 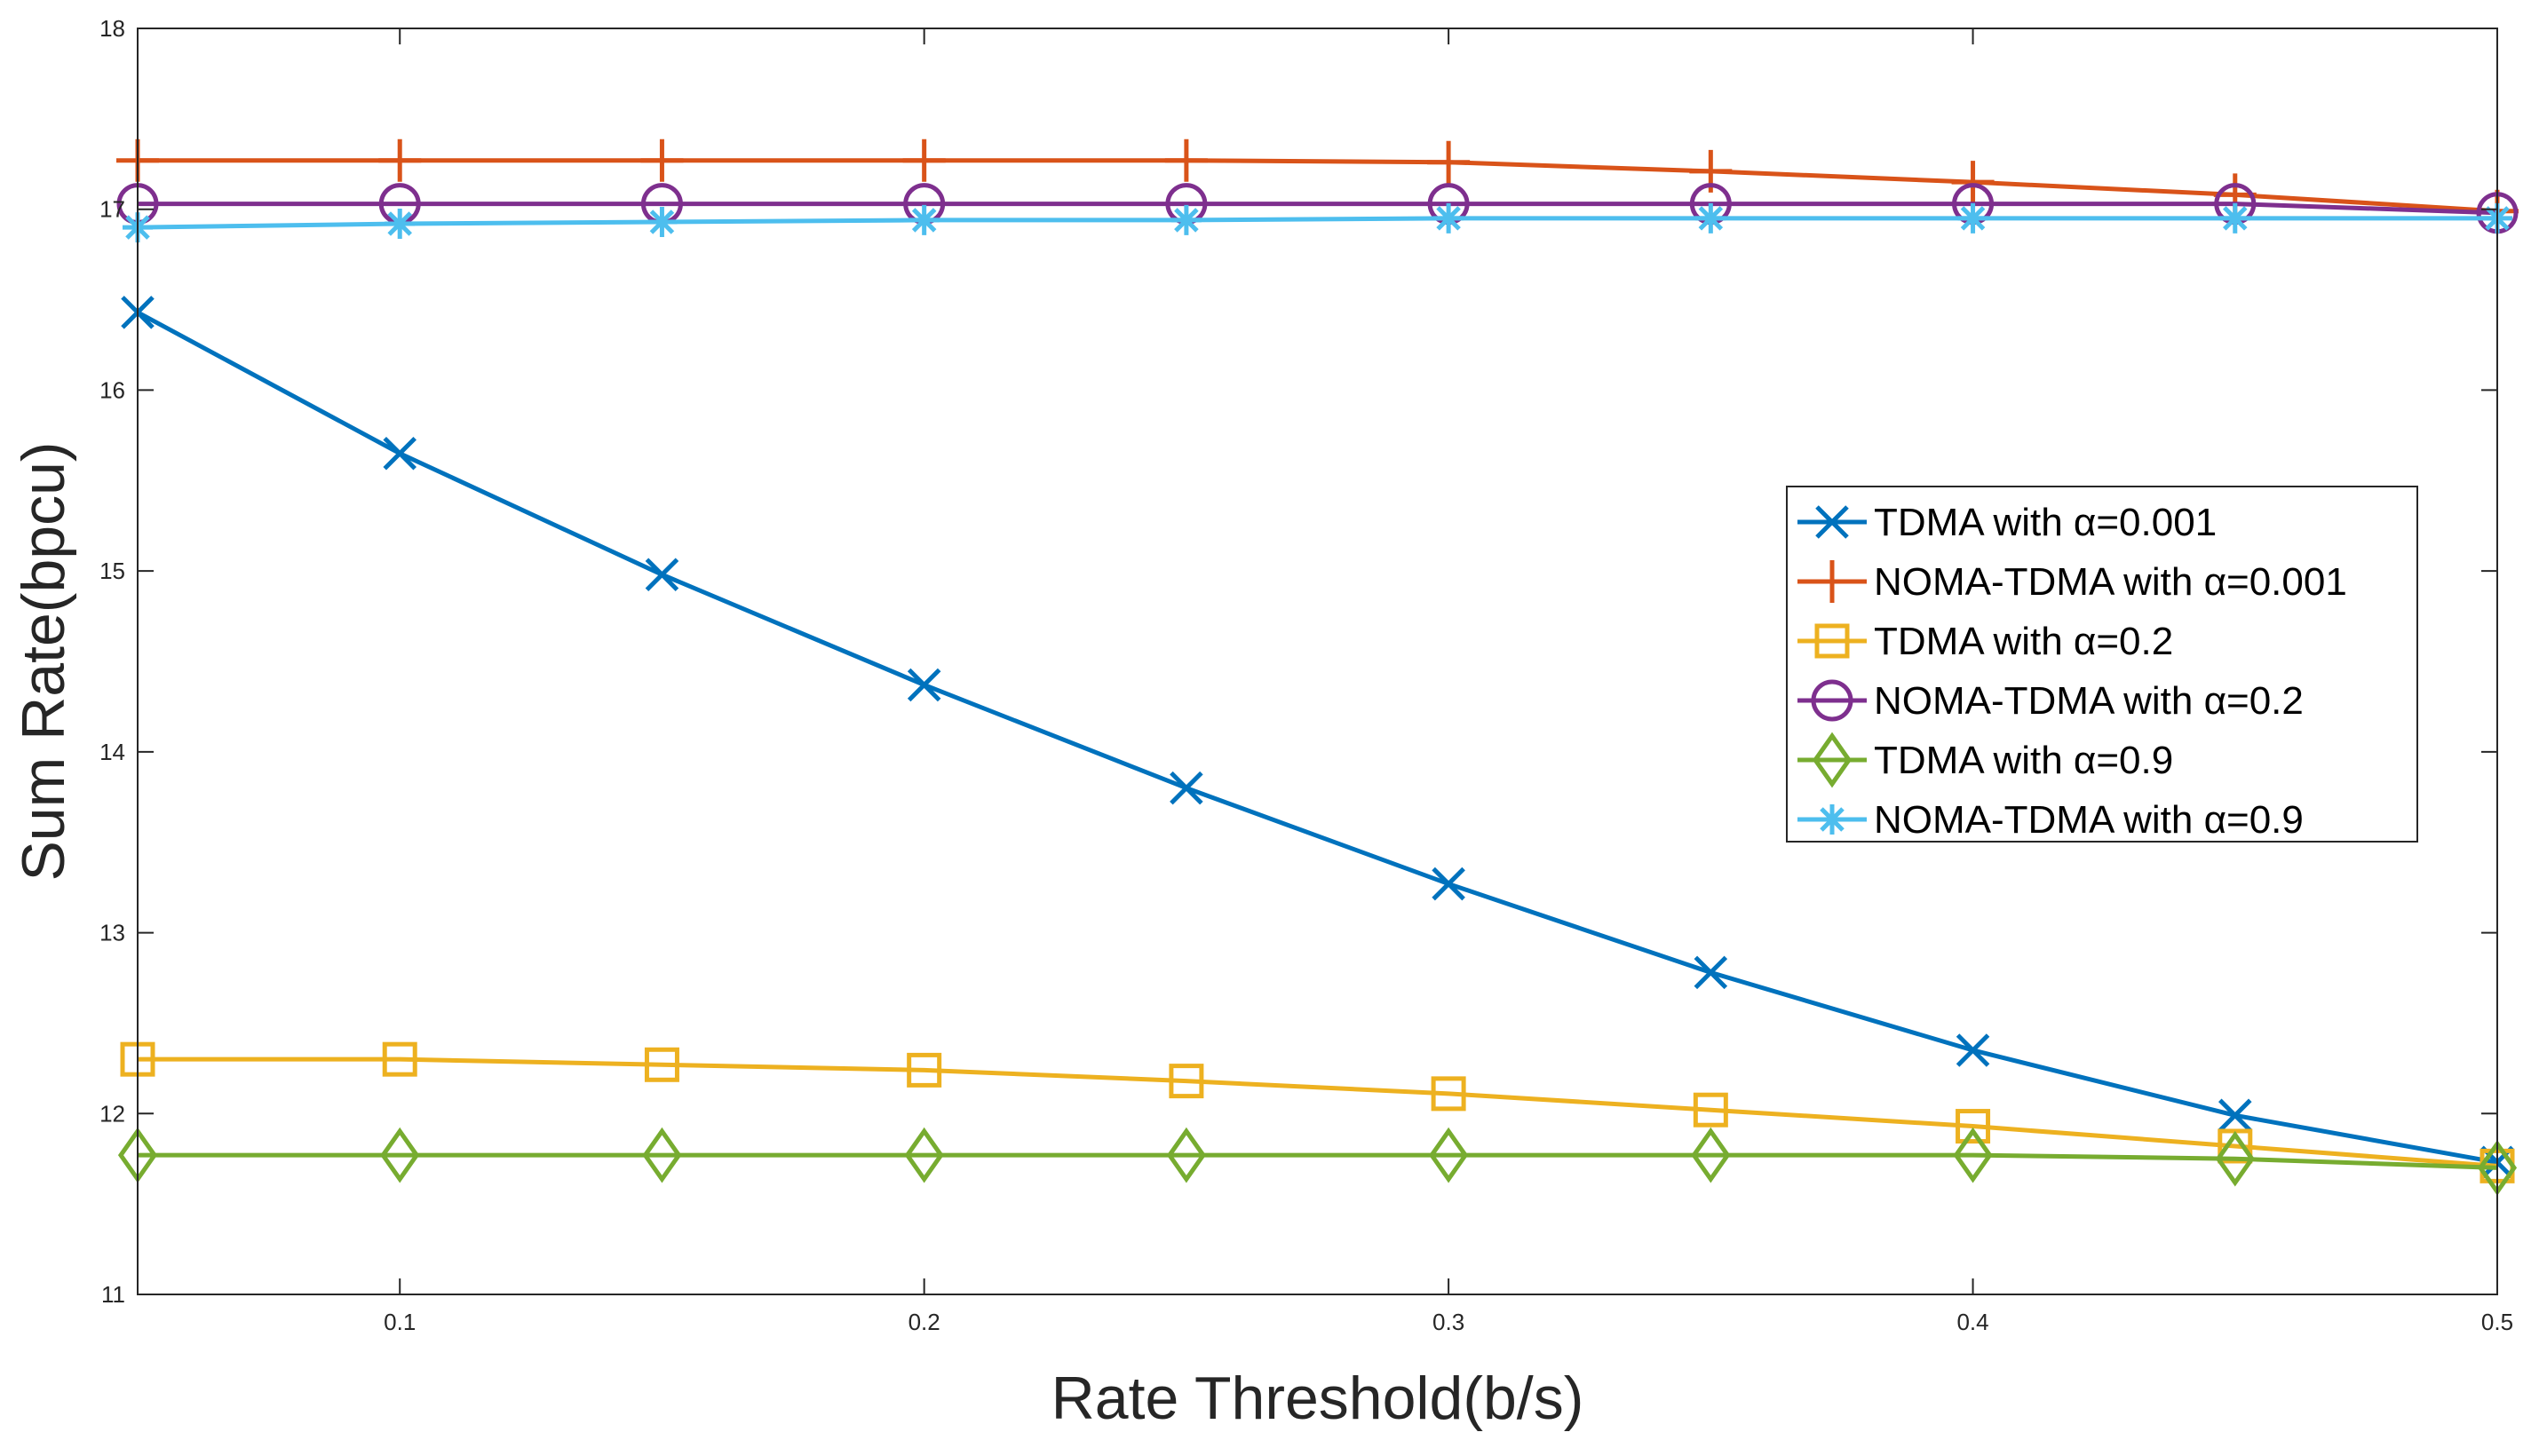 What do you see at coordinates (112, 571) in the screenshot?
I see `y-tick-label: 15` at bounding box center [112, 571].